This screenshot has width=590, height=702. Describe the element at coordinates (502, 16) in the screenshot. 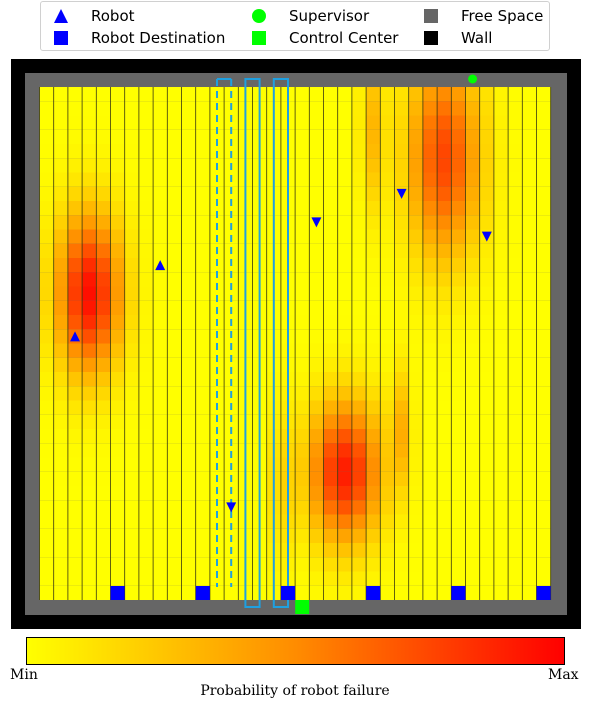

I see `legend-label: Free Space` at that location.